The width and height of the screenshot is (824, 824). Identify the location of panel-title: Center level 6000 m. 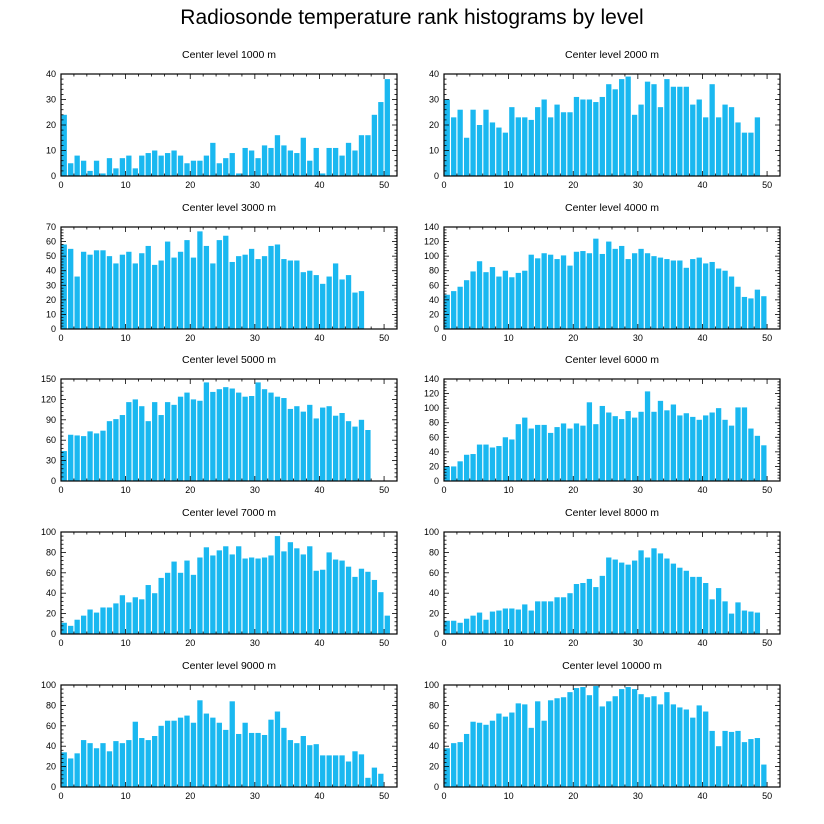
(612, 360).